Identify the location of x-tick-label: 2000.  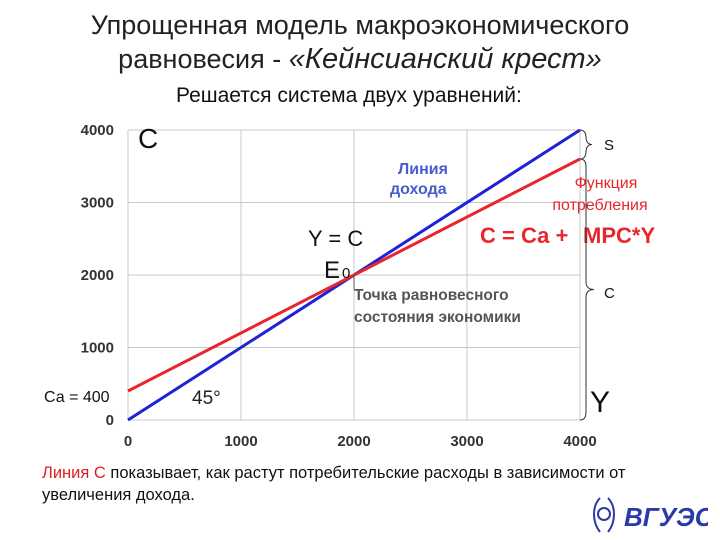
(353, 441).